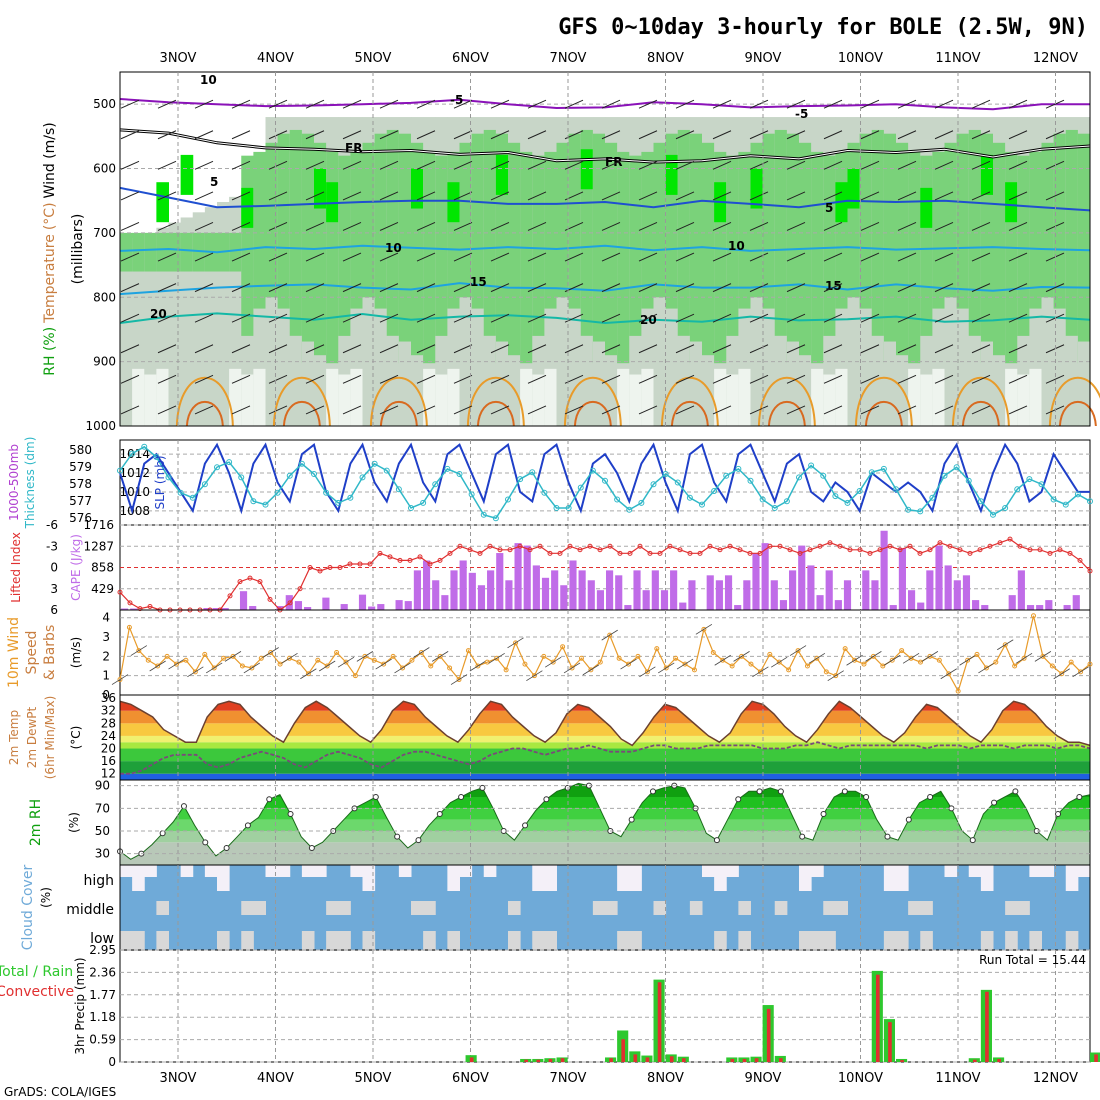 The height and width of the screenshot is (1100, 1100). Describe the element at coordinates (860, 1078) in the screenshot. I see `bottom-date-10NOV: 10NOV` at that location.